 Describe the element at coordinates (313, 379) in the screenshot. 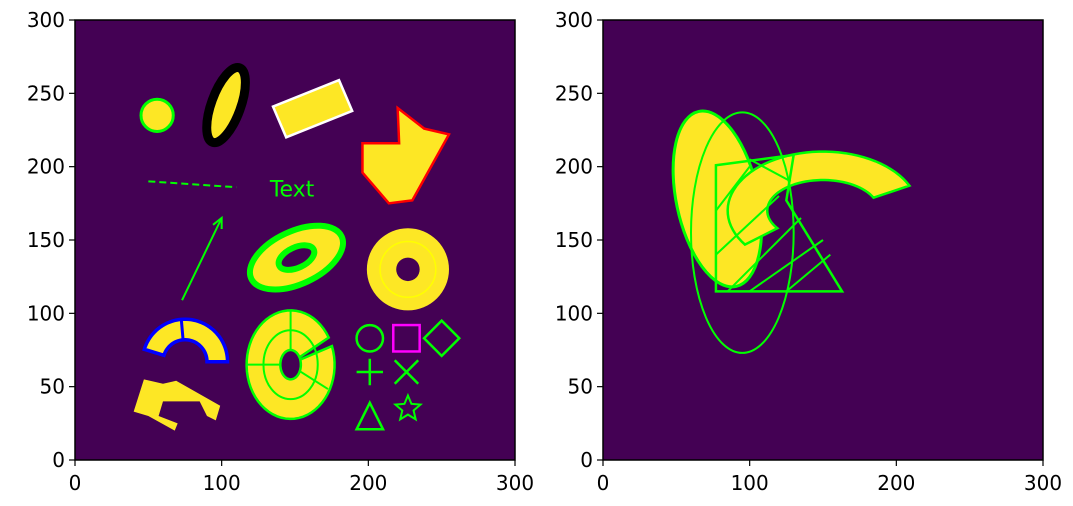

I see `c-ellipse-divider` at that location.